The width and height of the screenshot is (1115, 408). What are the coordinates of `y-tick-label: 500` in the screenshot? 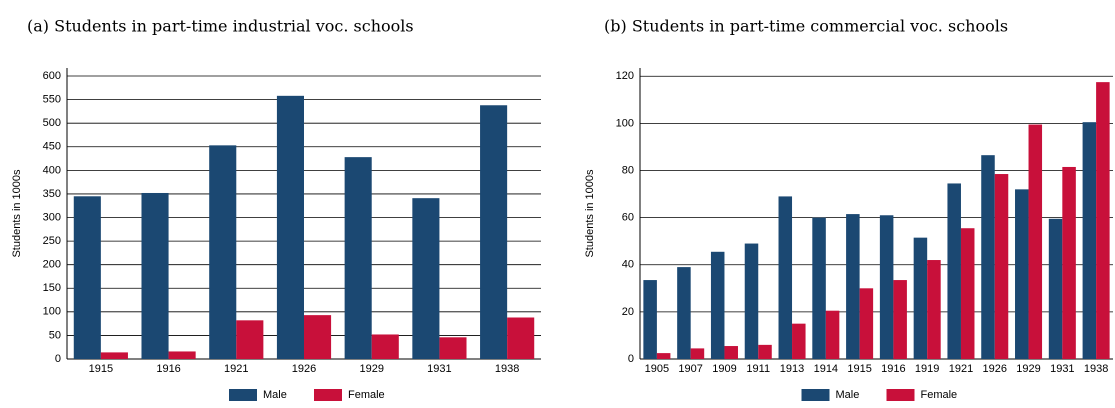 It's located at (52, 123).